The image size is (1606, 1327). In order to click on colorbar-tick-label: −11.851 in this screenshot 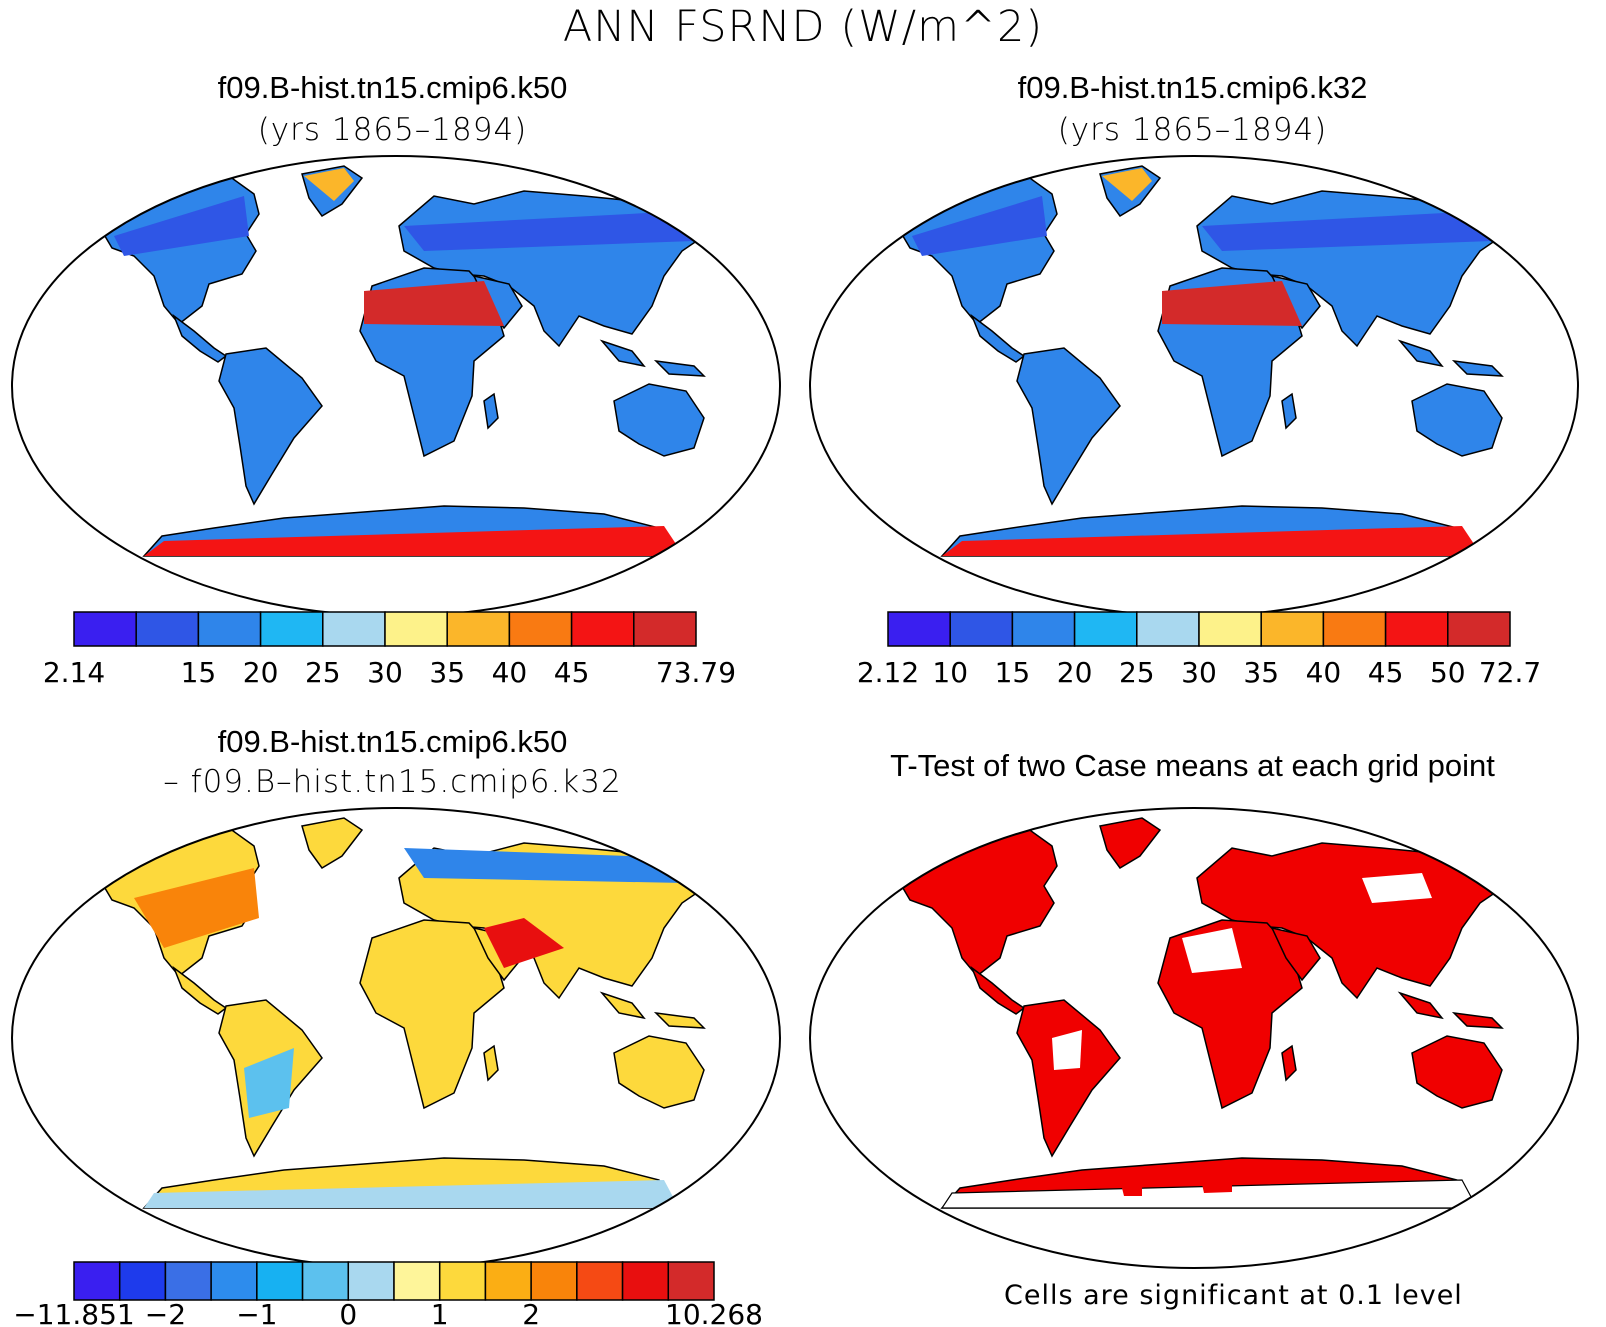, I will do `click(73, 1312)`.